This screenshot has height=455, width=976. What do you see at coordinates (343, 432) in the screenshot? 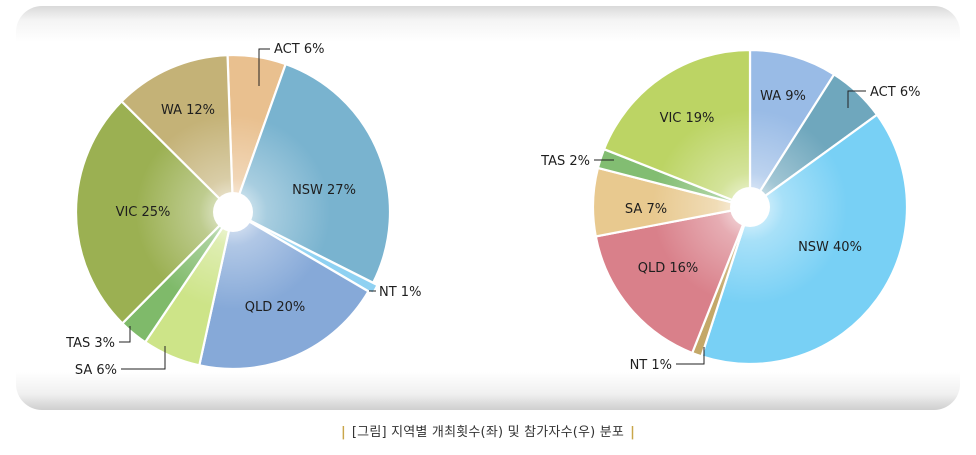
I see `caption-bar-left: |` at bounding box center [343, 432].